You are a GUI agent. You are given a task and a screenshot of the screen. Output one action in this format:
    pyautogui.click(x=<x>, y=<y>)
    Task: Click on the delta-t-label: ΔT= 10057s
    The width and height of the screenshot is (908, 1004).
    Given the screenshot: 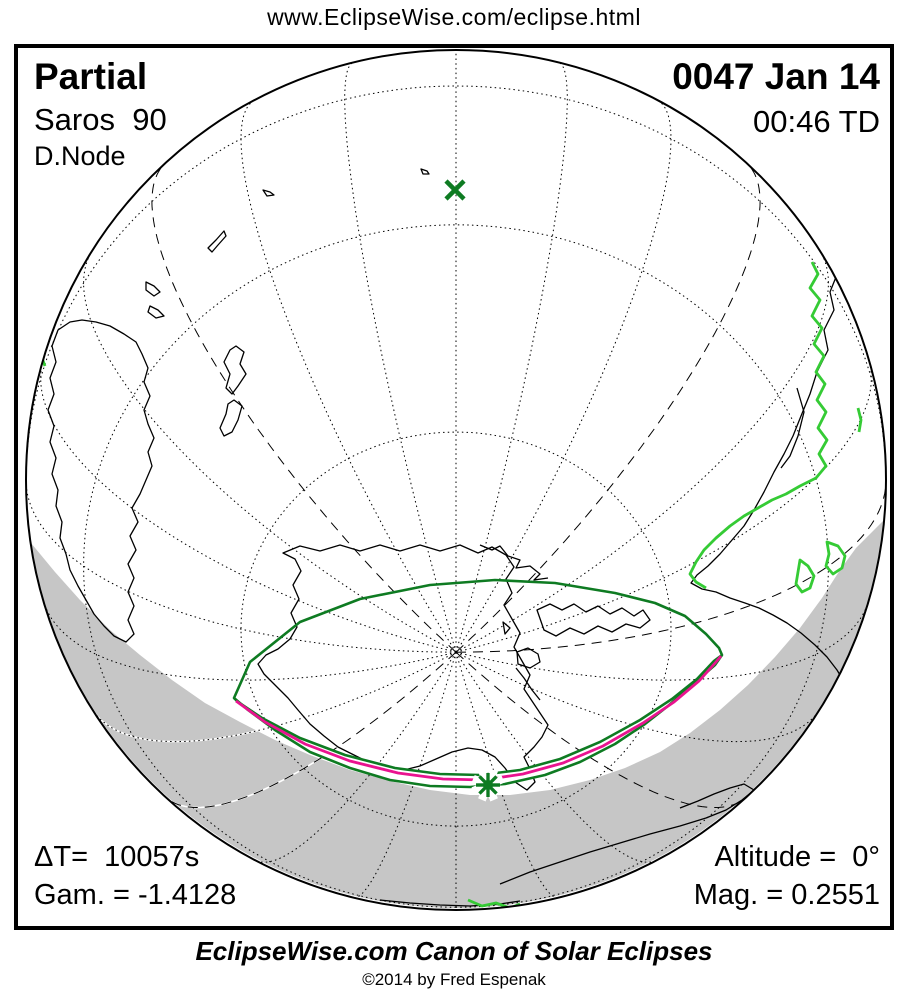 What is the action you would take?
    pyautogui.click(x=117, y=856)
    